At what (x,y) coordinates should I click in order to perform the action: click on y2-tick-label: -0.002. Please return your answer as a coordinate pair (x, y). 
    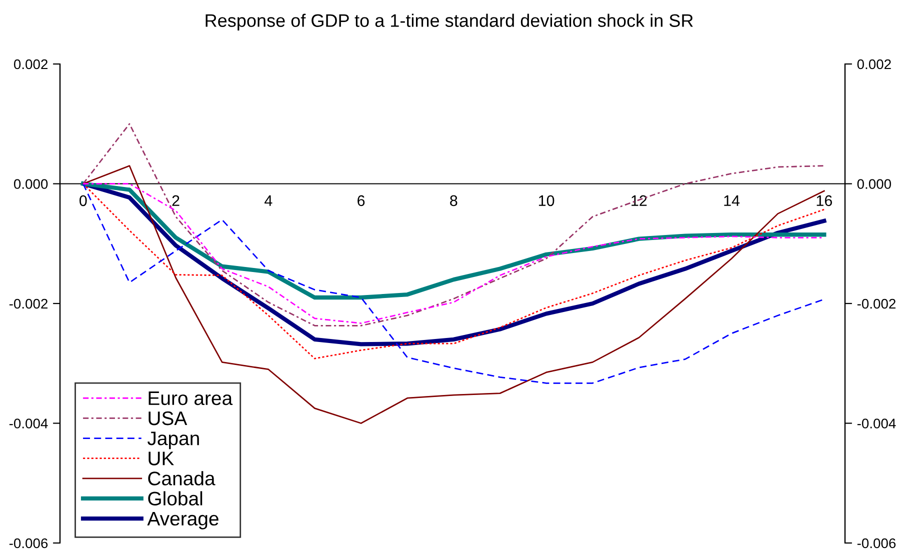
    Looking at the image, I should click on (876, 303).